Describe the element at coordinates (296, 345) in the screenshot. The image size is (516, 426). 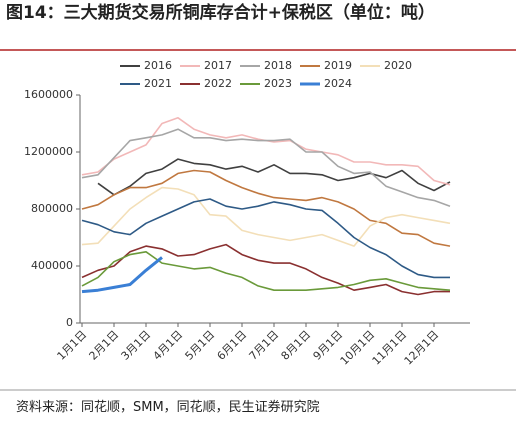
I see `x-tick-label: 8月1日` at that location.